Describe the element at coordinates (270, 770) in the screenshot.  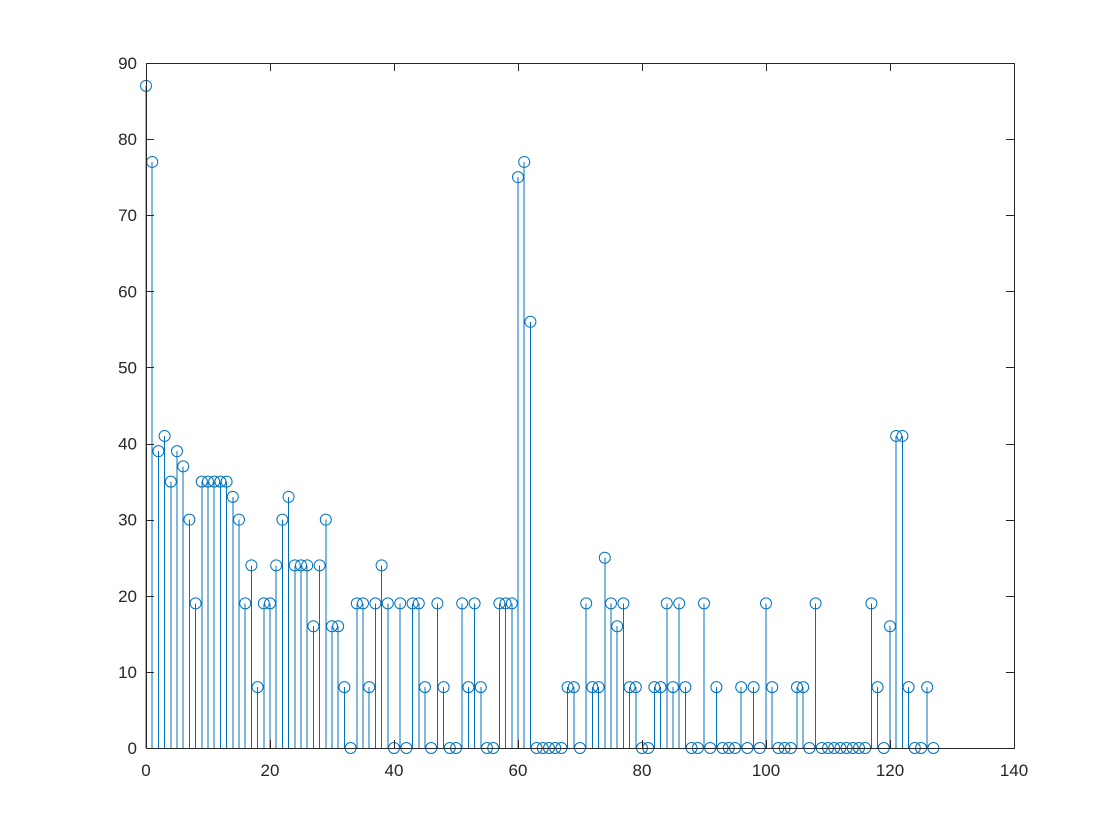
I see `x-tick-label: 20` at that location.